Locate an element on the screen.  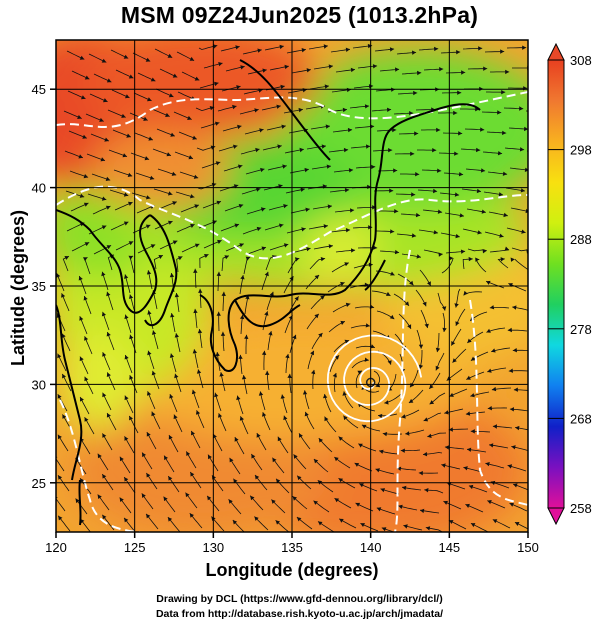
y-tick-label: 45 is located at coordinates (39, 89).